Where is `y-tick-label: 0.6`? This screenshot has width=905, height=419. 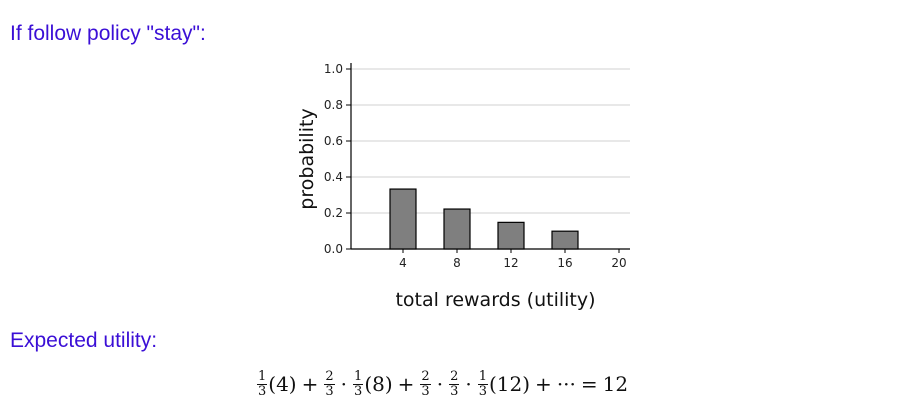 y-tick-label: 0.6 is located at coordinates (333, 141).